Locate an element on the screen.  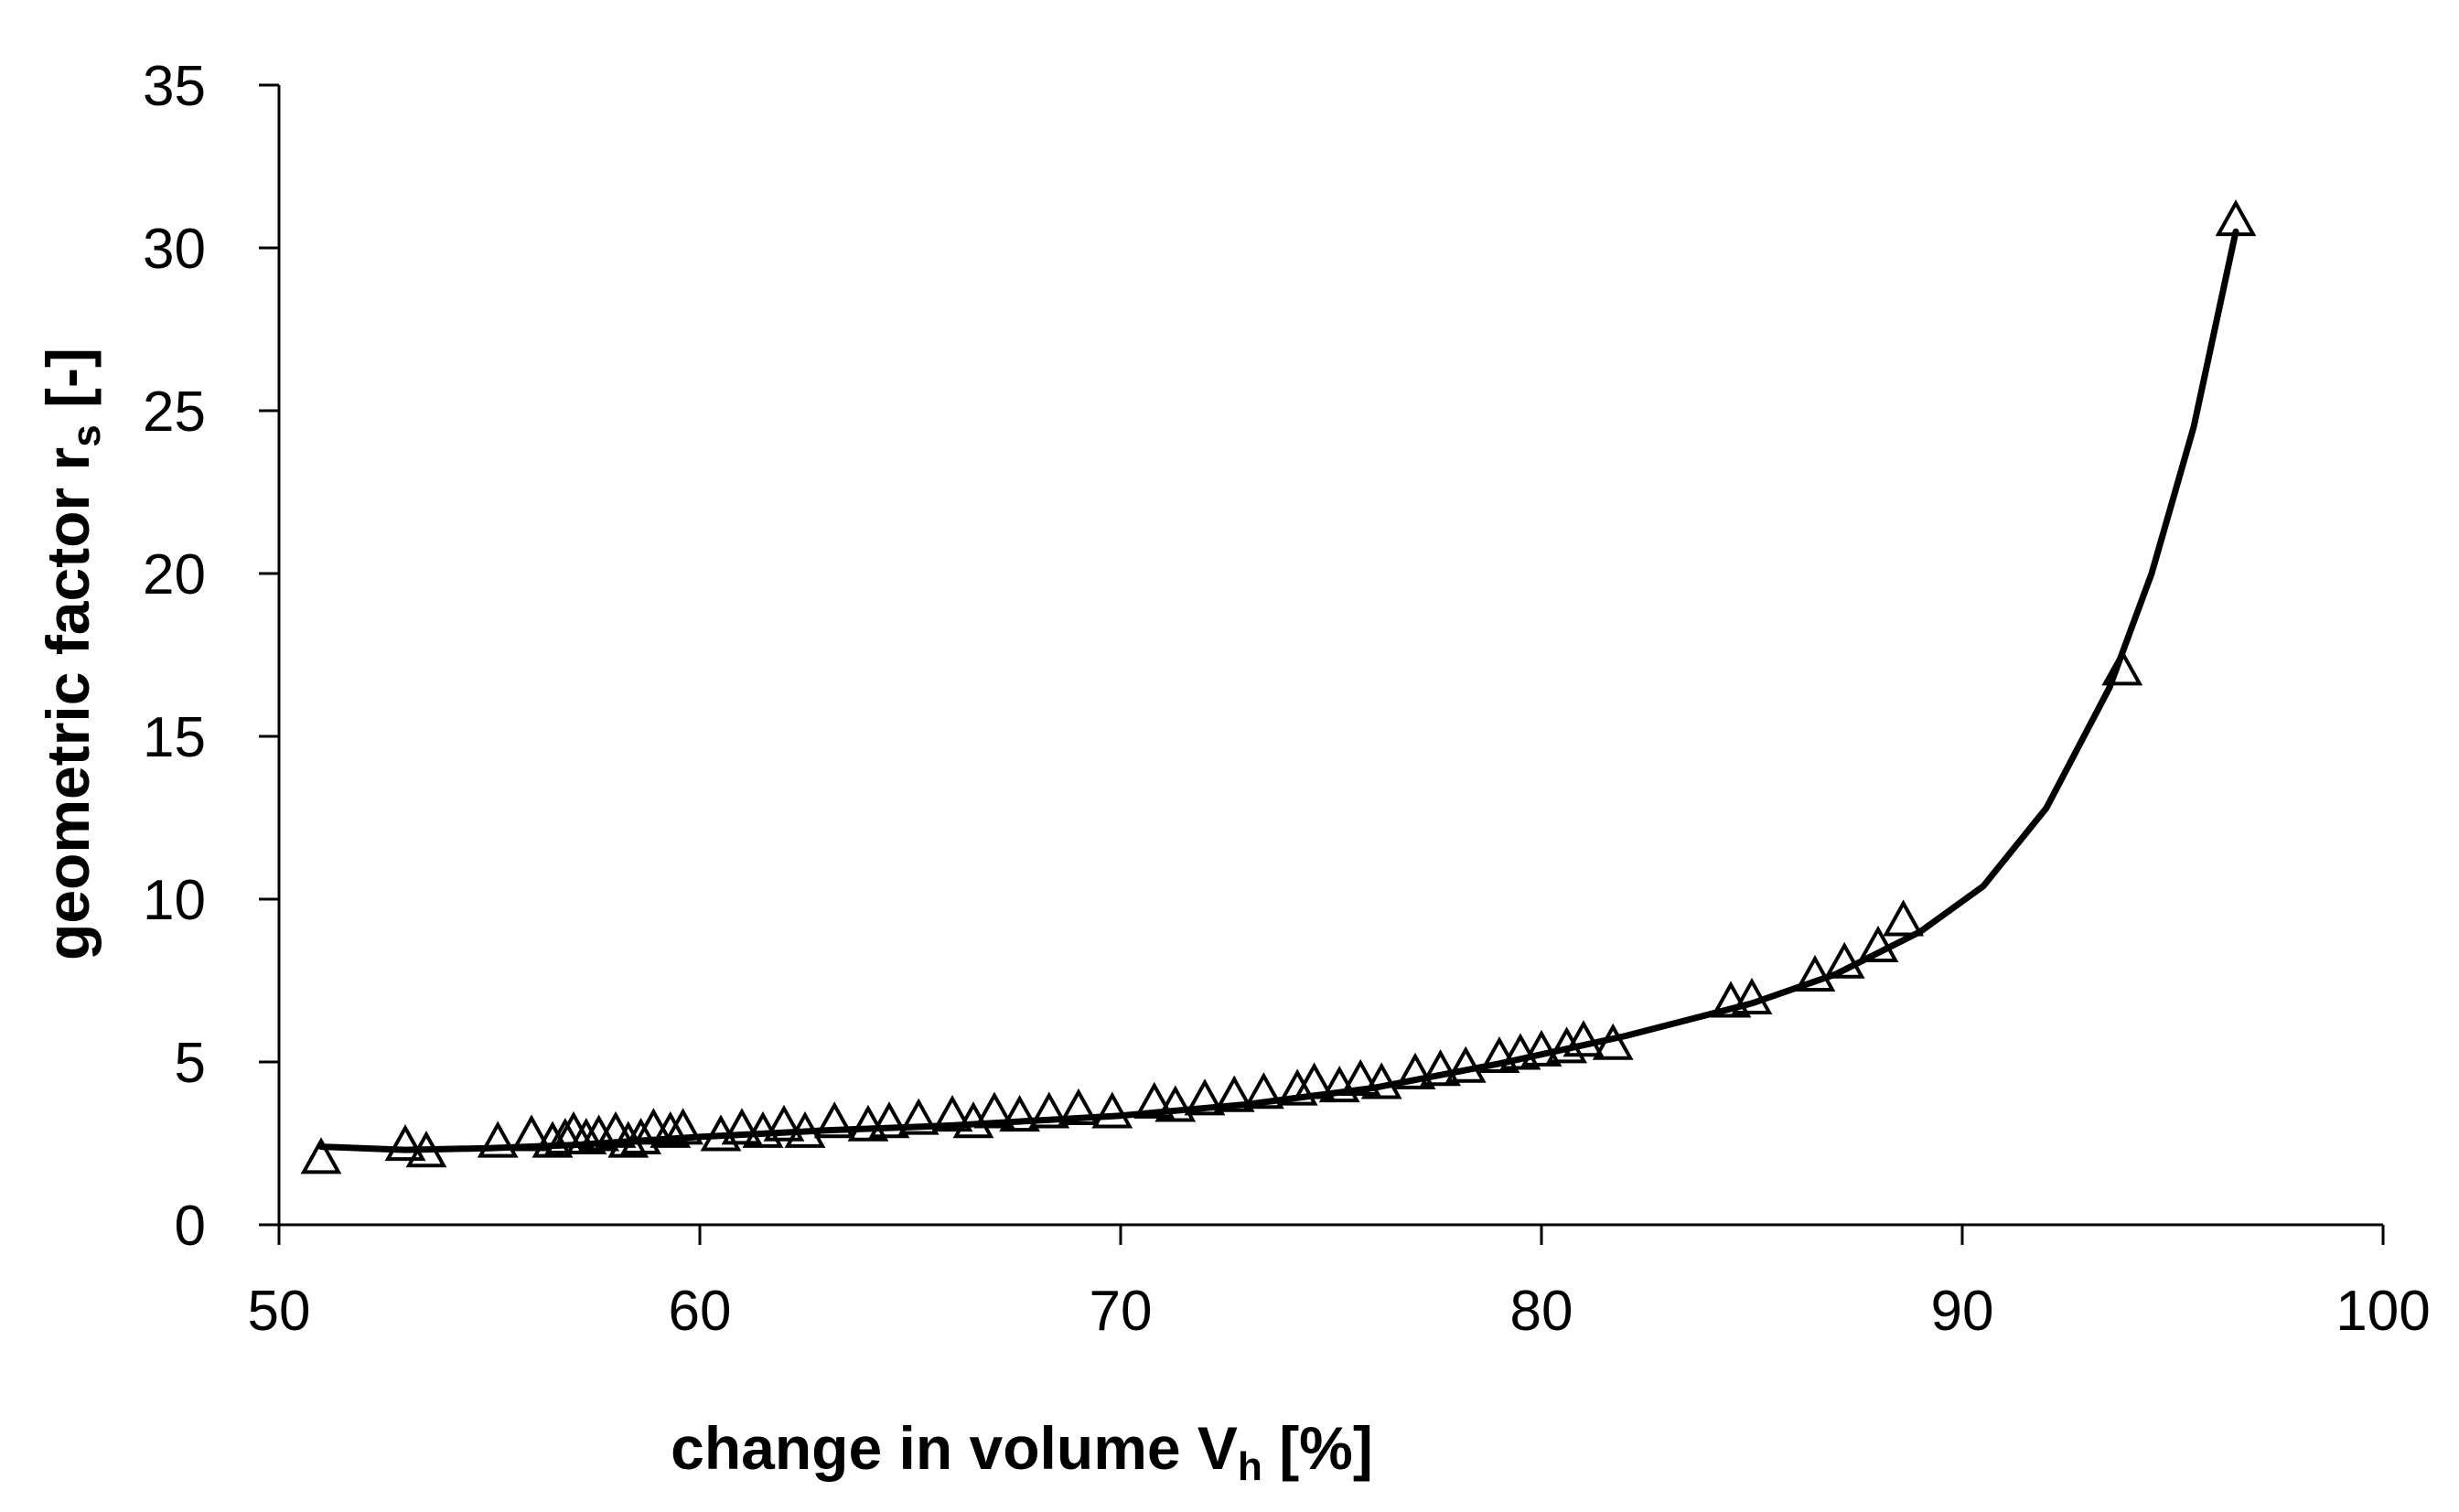
y-tick-label: 35 is located at coordinates (174, 86).